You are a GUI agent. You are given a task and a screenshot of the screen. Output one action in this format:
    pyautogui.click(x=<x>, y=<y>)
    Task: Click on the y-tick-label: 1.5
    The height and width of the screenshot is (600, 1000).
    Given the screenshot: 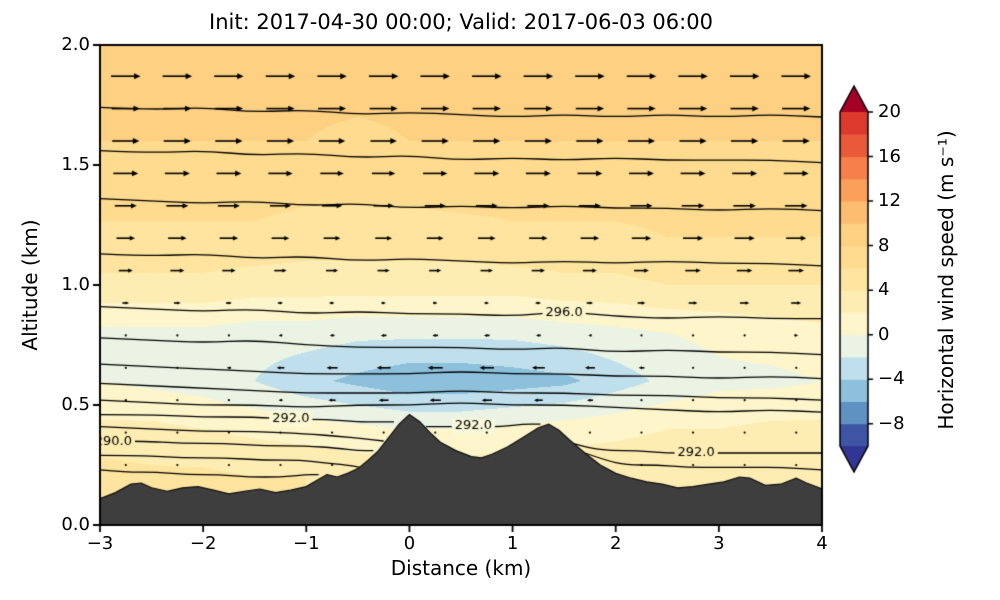 What is the action you would take?
    pyautogui.click(x=75, y=164)
    